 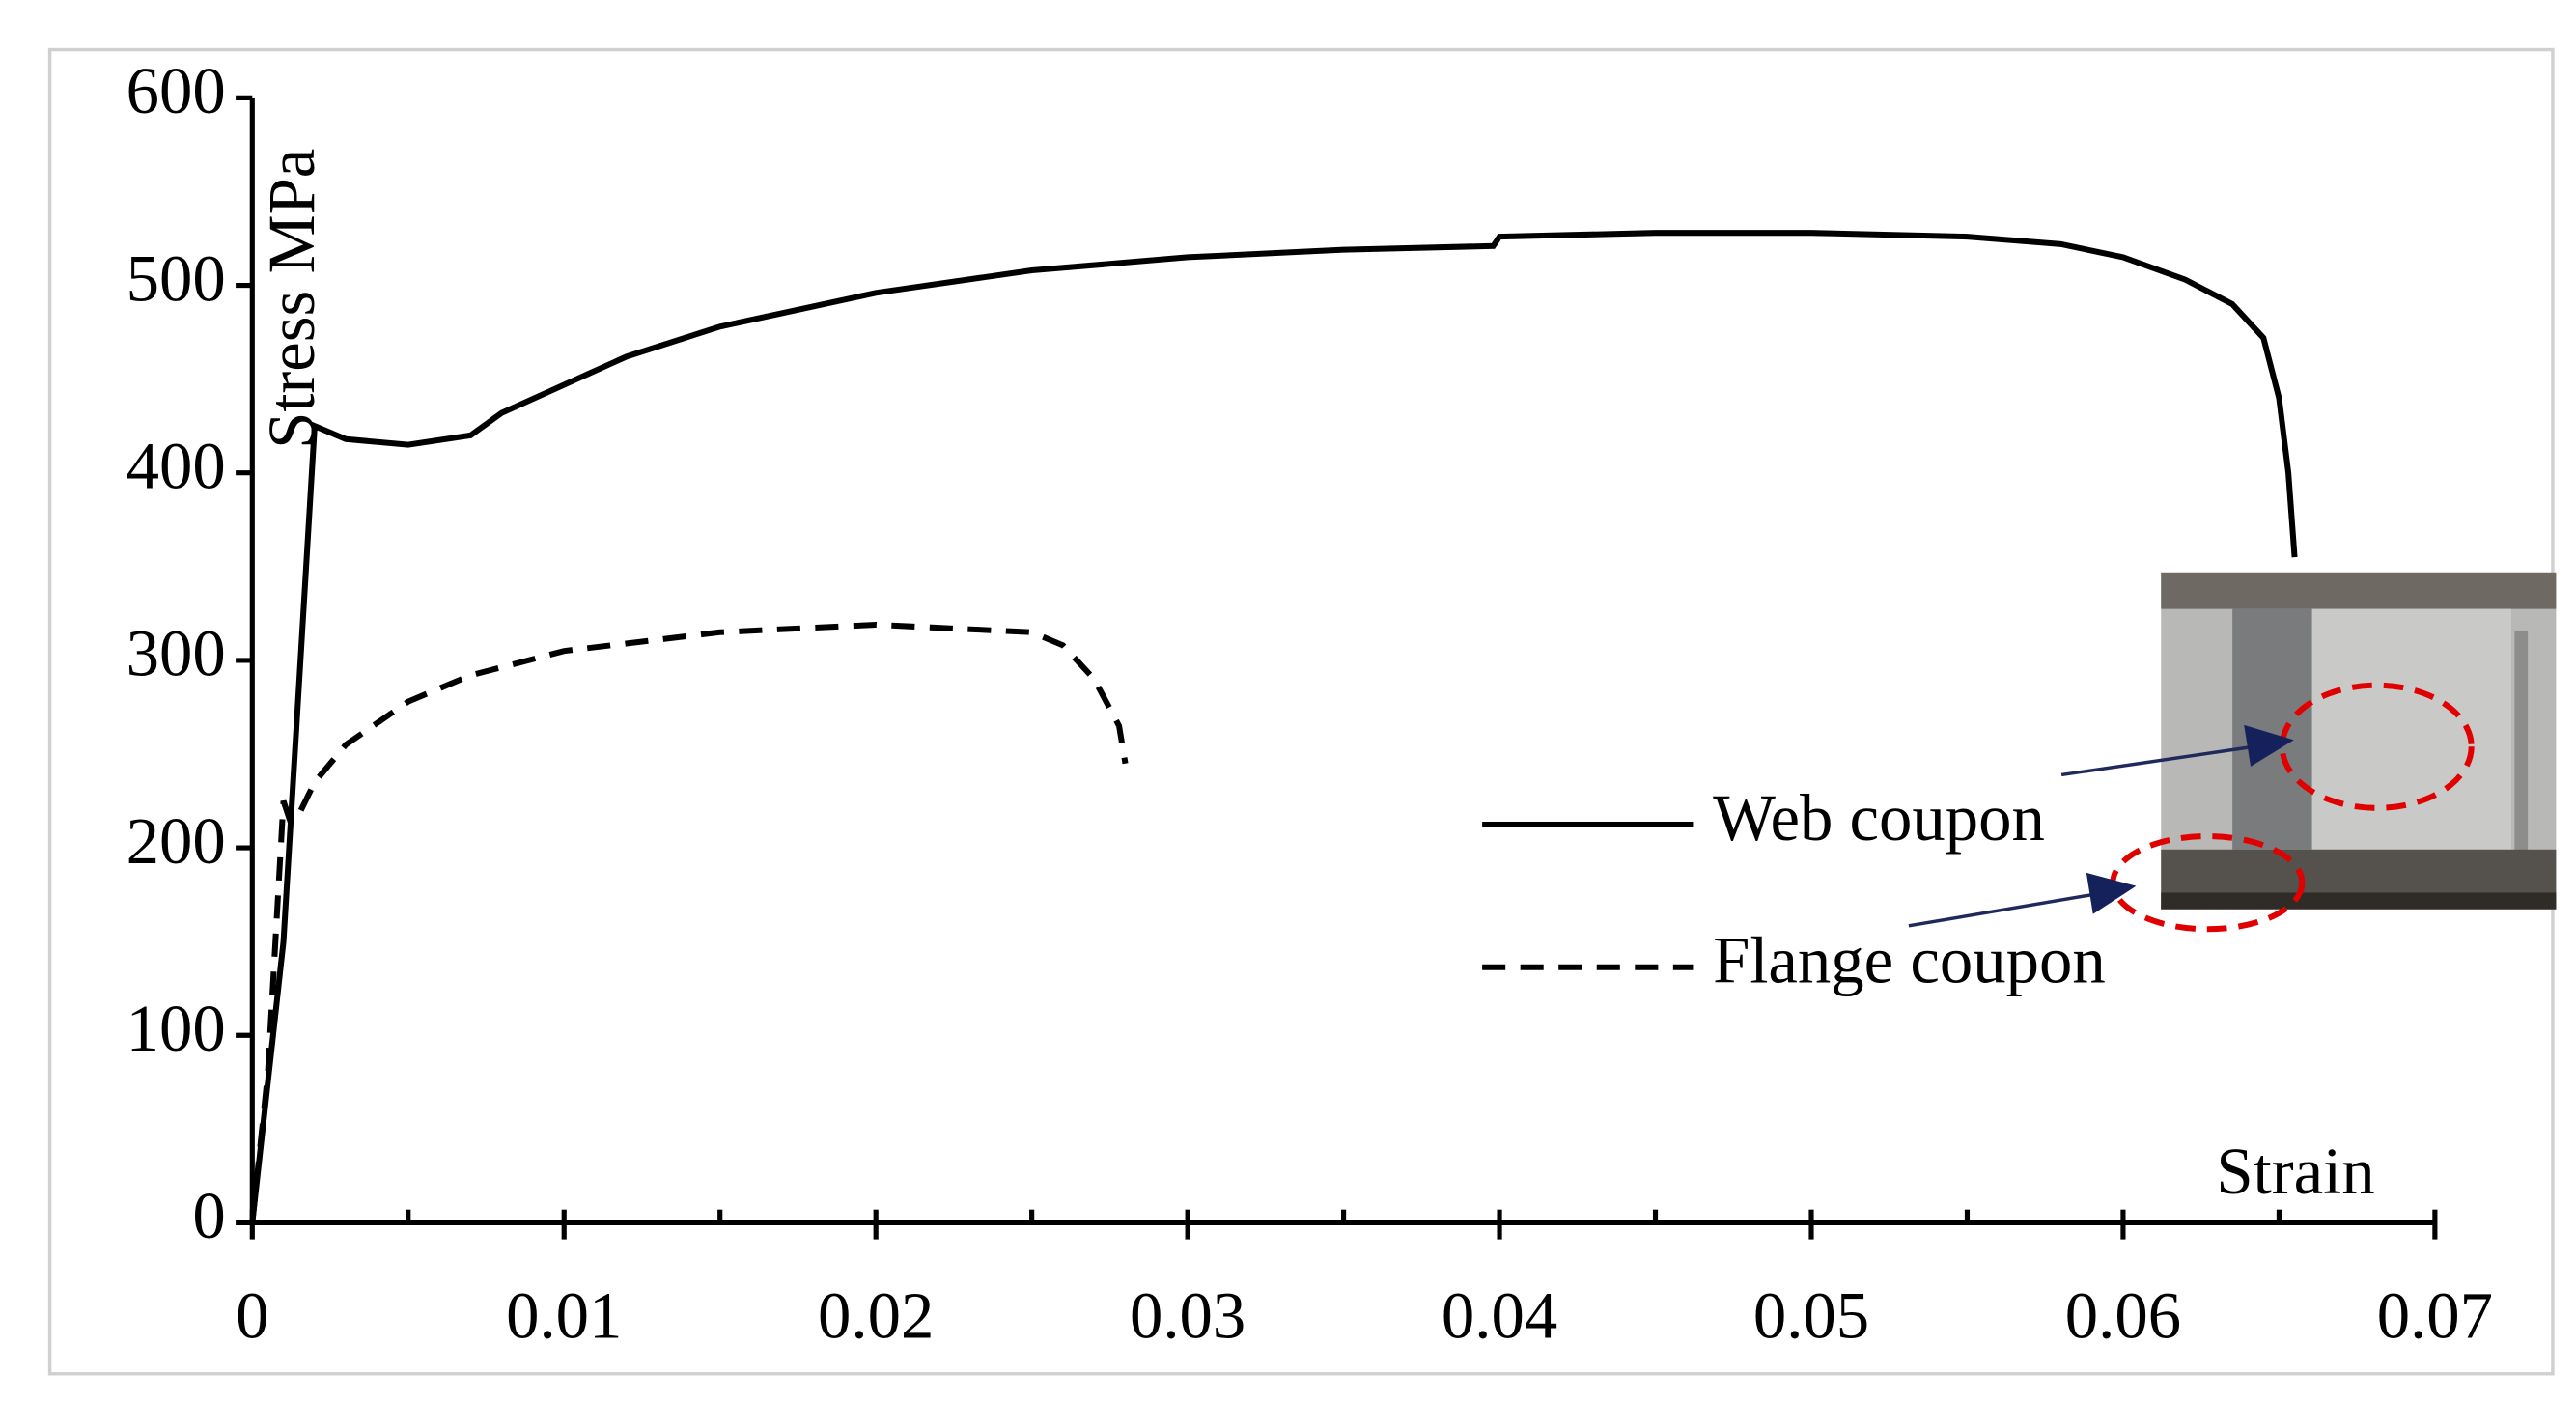 What do you see at coordinates (176, 278) in the screenshot?
I see `y-tick-label: 500` at bounding box center [176, 278].